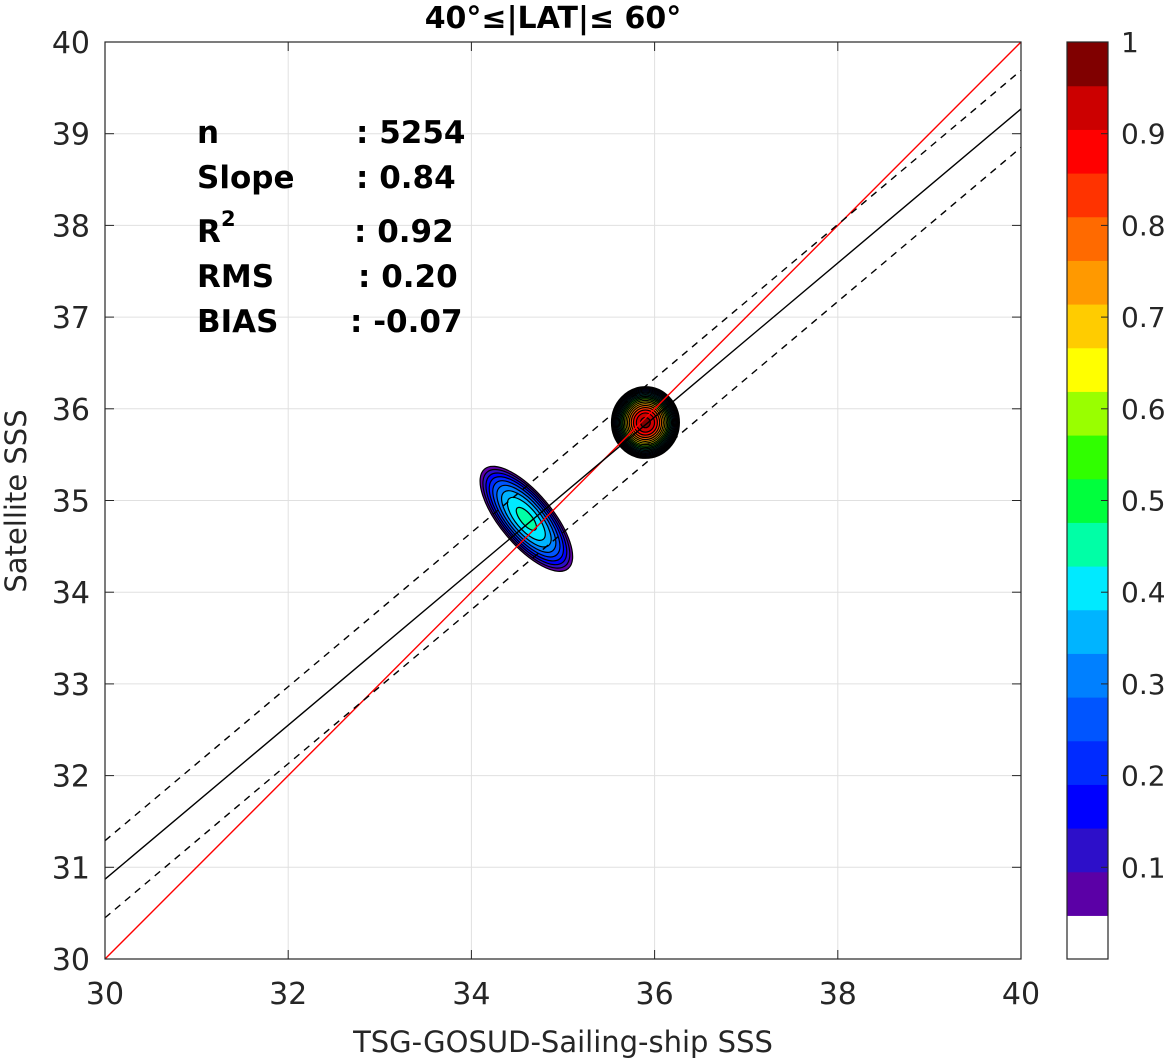 The height and width of the screenshot is (1062, 1172). I want to click on x-tick-label: 40, so click(1021, 994).